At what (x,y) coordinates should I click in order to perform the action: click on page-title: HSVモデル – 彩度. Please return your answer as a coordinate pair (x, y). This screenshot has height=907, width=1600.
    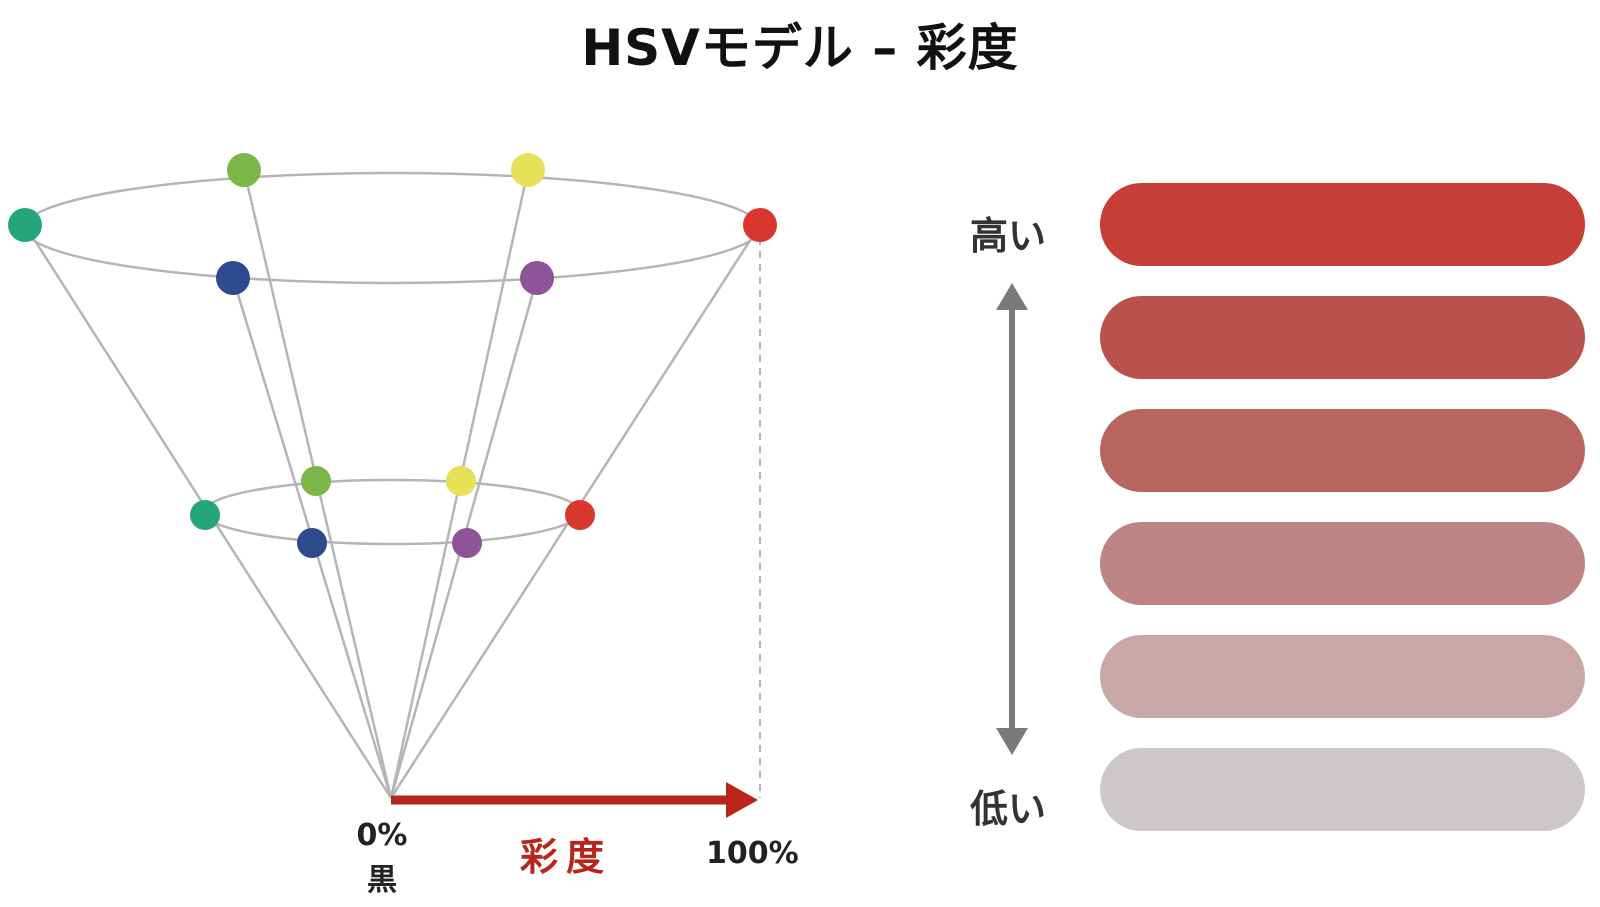
    Looking at the image, I should click on (800, 48).